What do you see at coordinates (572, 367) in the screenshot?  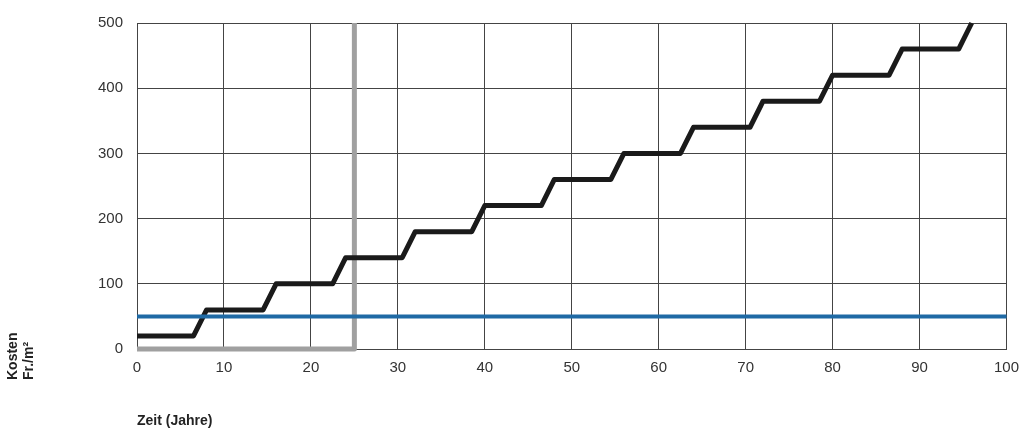 I see `x-tick-label: 50` at bounding box center [572, 367].